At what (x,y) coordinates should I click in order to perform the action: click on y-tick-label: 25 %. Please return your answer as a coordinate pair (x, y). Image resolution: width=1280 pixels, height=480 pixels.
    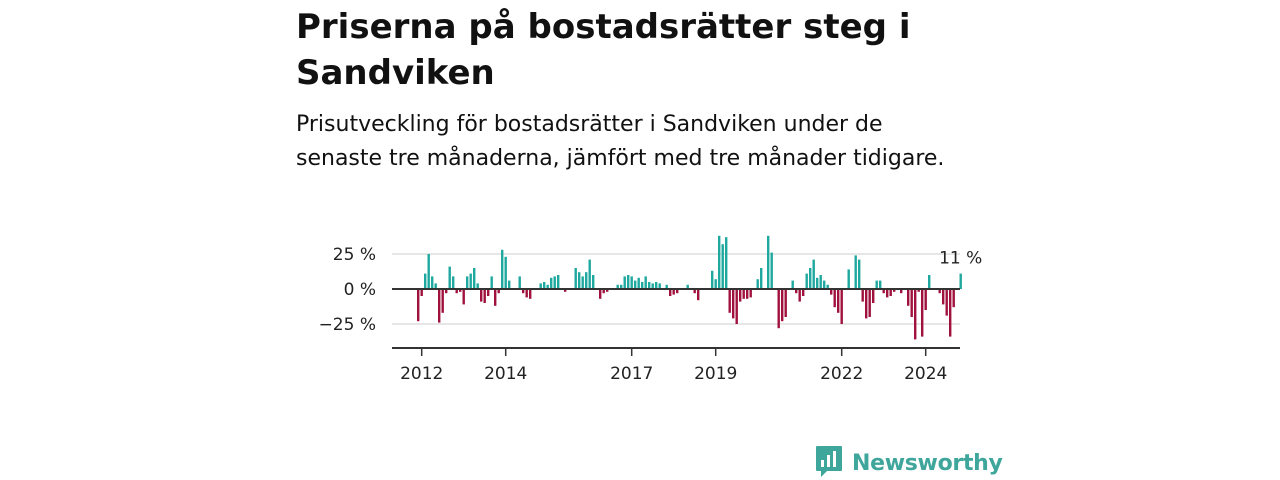
    Looking at the image, I should click on (354, 255).